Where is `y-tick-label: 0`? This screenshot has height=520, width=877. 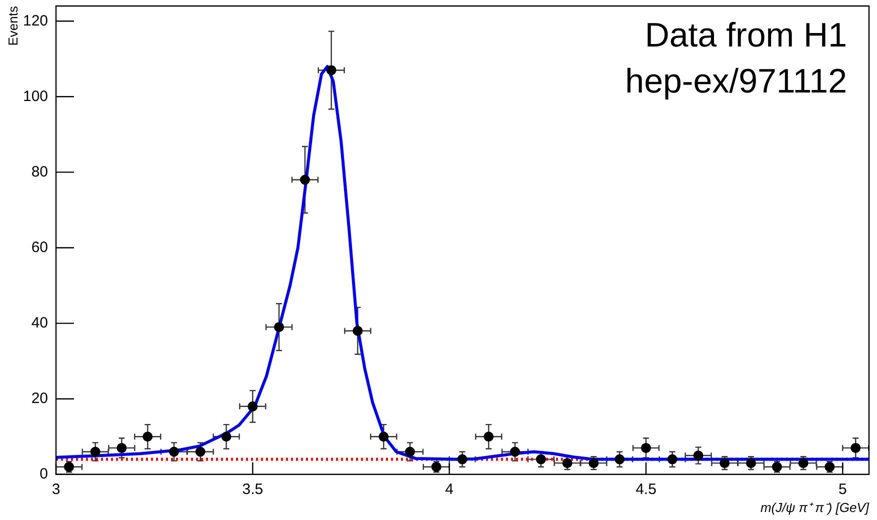
y-tick-label: 0 is located at coordinates (44, 474).